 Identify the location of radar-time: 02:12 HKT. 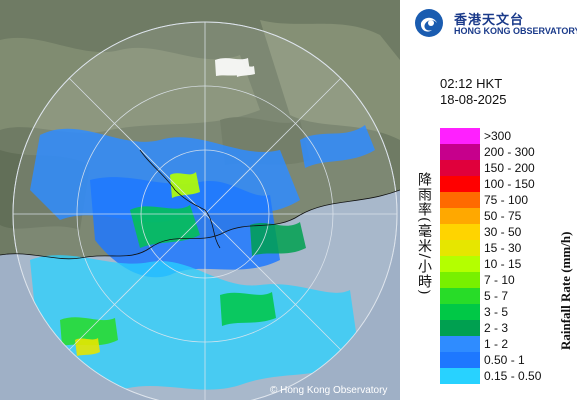
(471, 83).